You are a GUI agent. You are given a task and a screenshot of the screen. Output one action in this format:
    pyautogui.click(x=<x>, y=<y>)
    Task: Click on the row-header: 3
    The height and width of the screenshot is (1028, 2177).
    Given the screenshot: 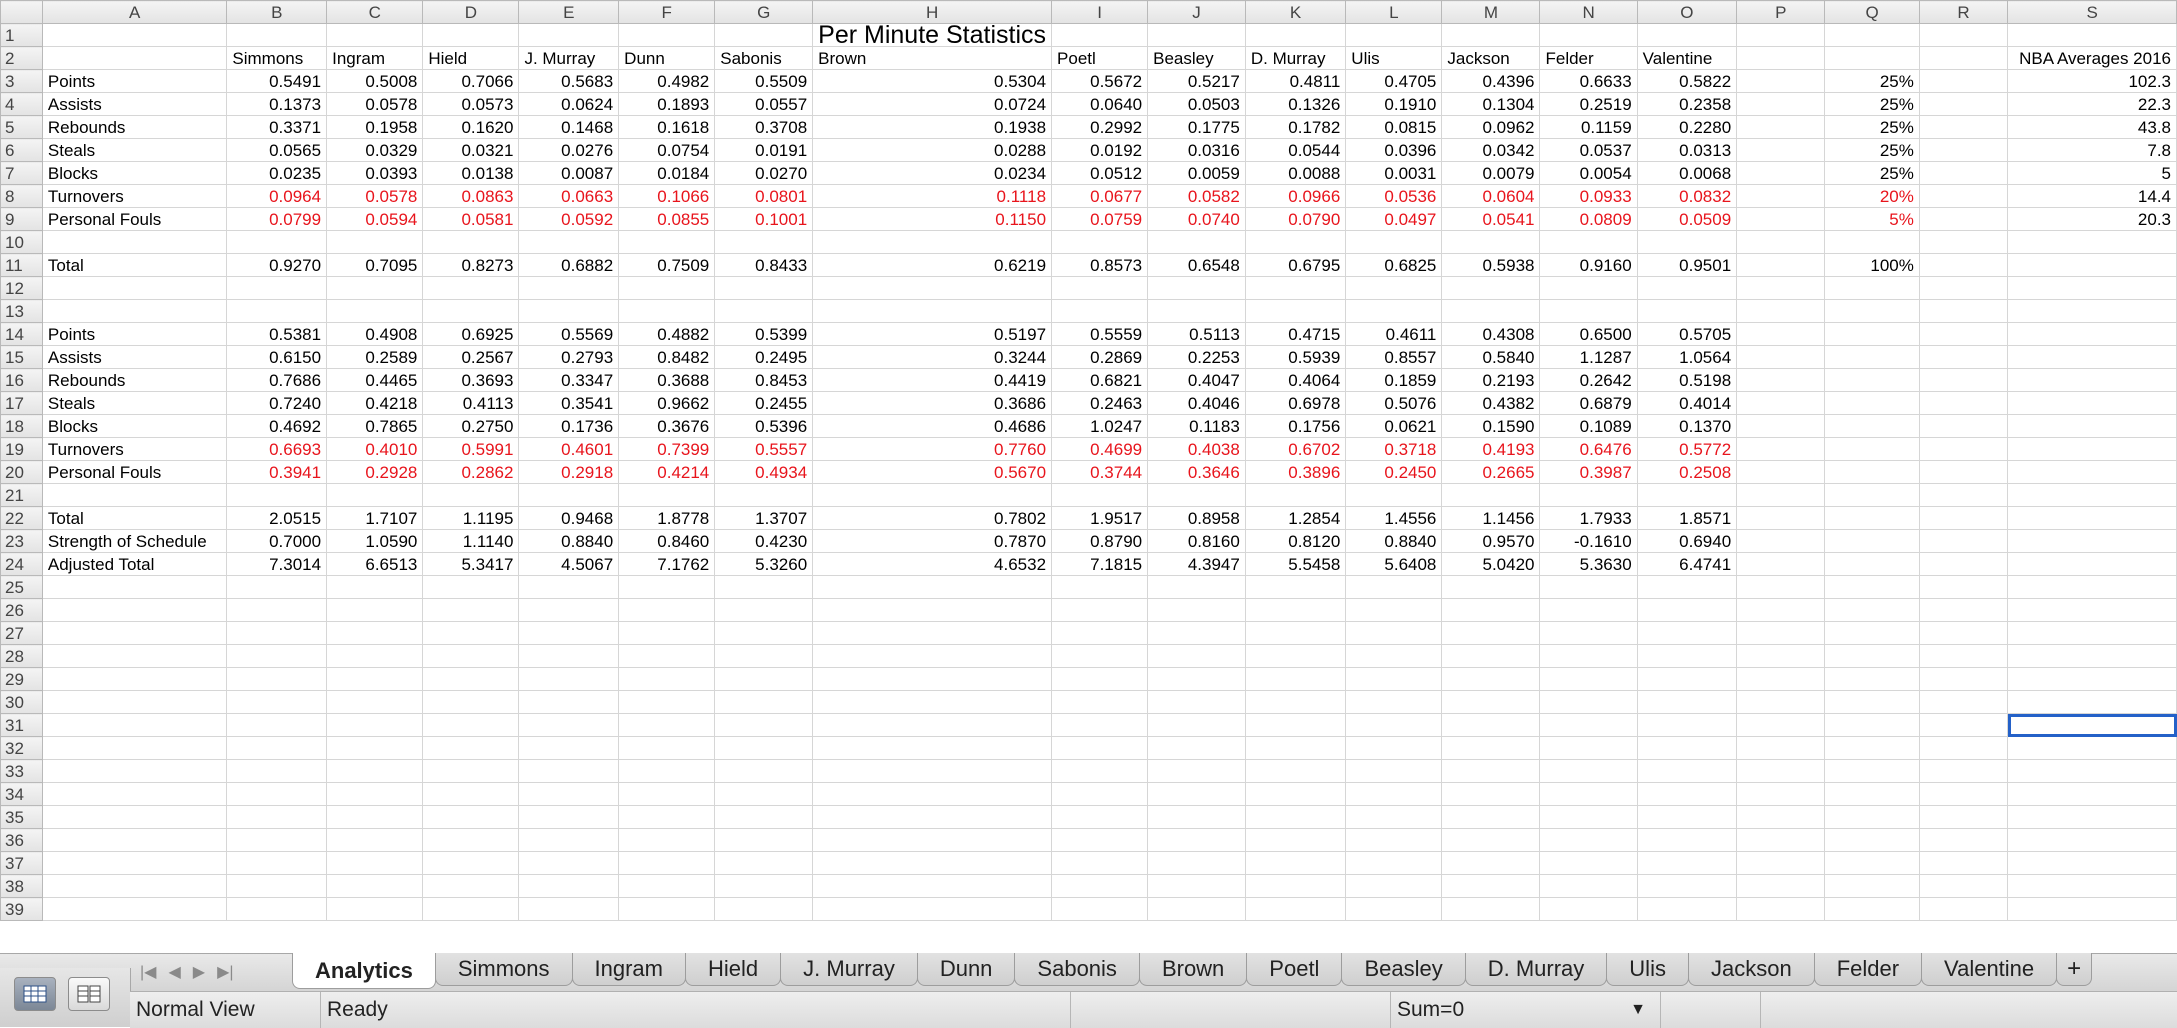 What is the action you would take?
    pyautogui.click(x=21, y=81)
    